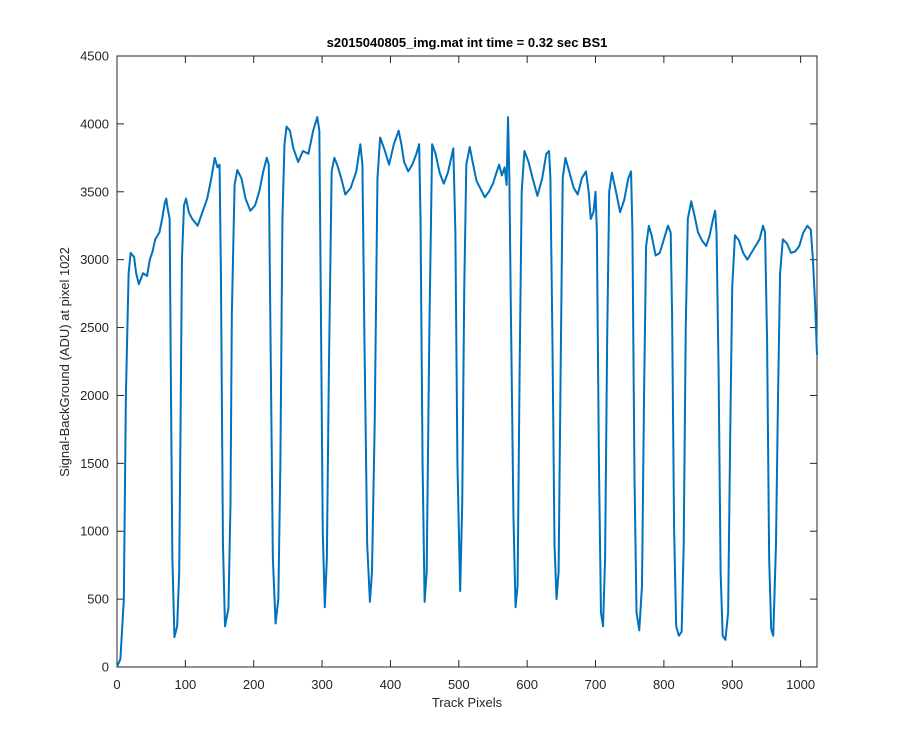 Image resolution: width=900 pixels, height=750 pixels. Describe the element at coordinates (322, 684) in the screenshot. I see `x-tick-label: 300` at that location.